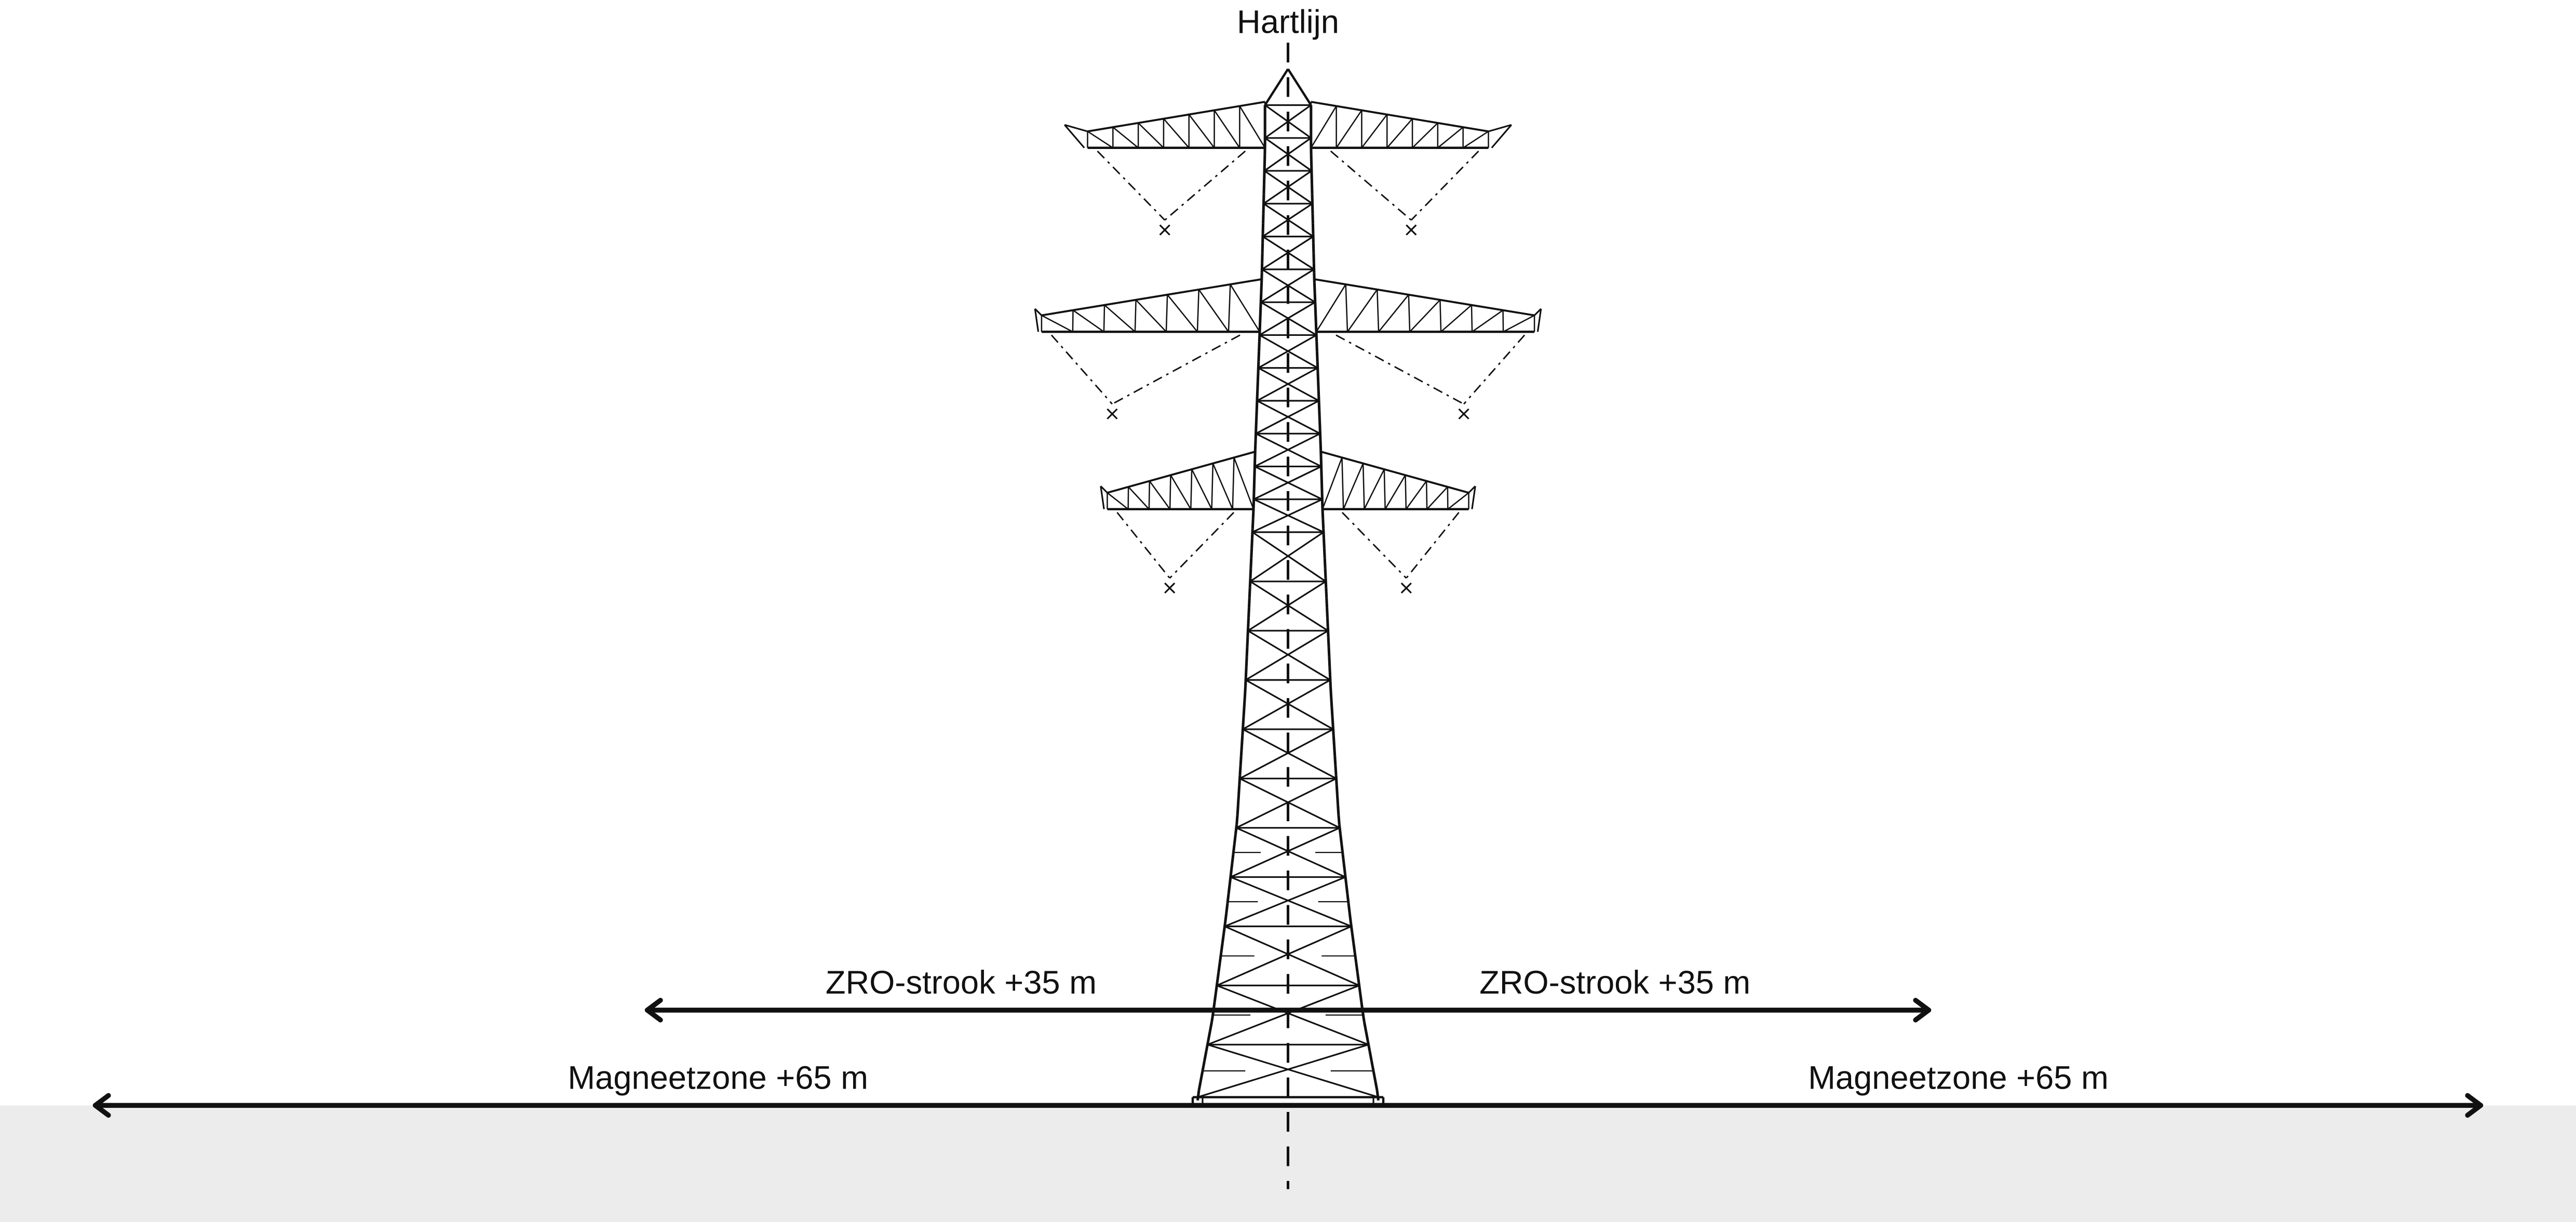 The image size is (2576, 1222). I want to click on magneetzone-right-label: Magneetzone +65 m, so click(1958, 1078).